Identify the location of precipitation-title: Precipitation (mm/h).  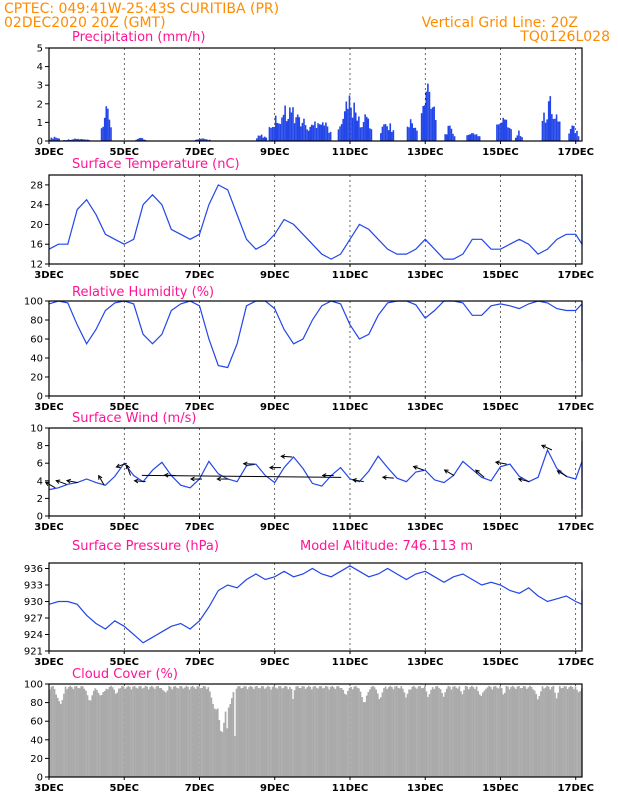
(138, 37).